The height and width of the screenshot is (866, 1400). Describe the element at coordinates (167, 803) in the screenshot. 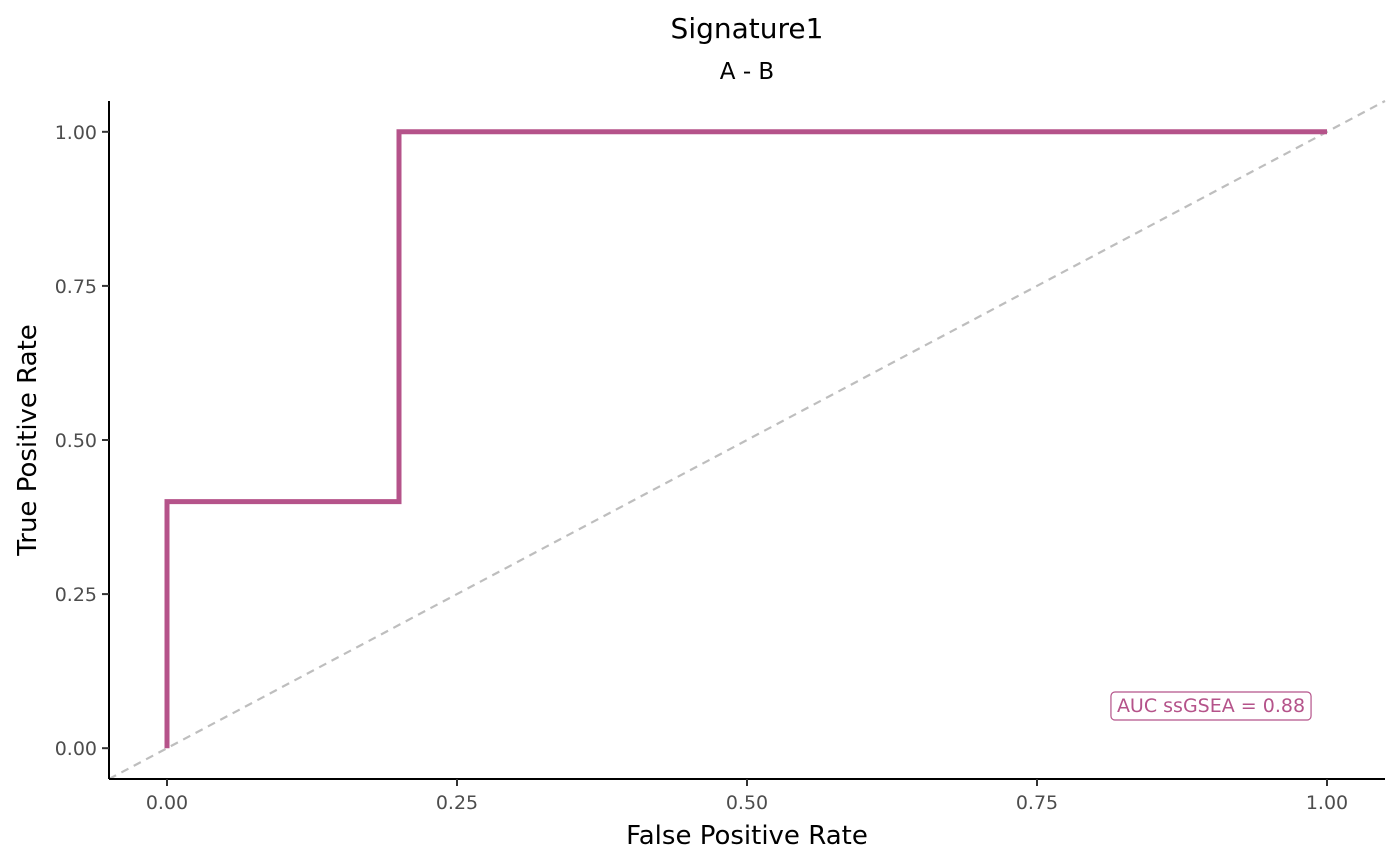

I see `x-tick-label: 0.00` at that location.